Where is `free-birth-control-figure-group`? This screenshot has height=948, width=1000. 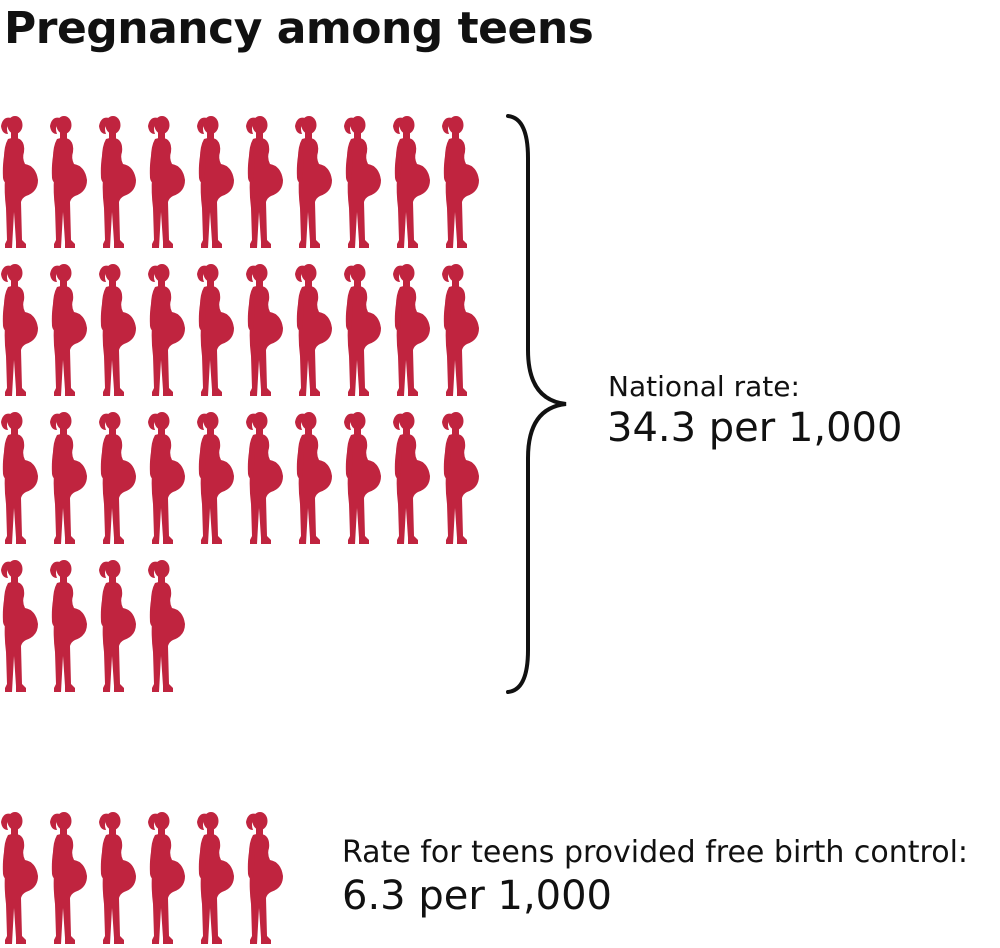 free-birth-control-figure-group is located at coordinates (153, 878).